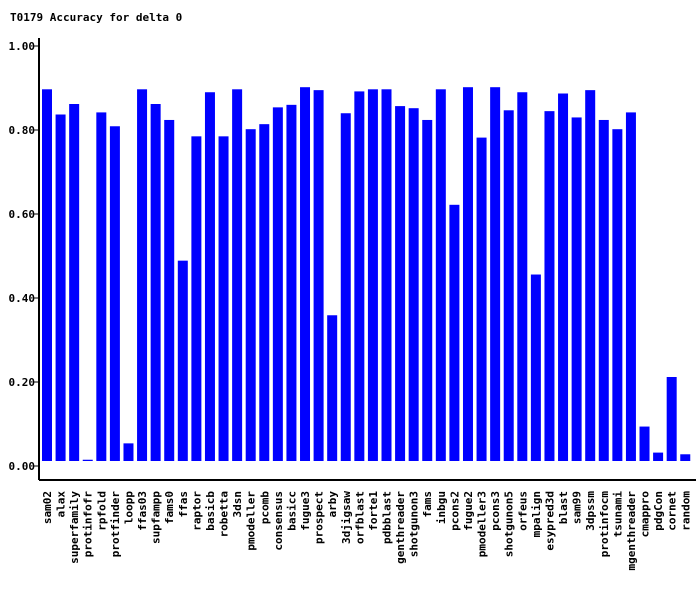 This screenshot has height=590, width=700. I want to click on category-label: random, so click(685, 511).